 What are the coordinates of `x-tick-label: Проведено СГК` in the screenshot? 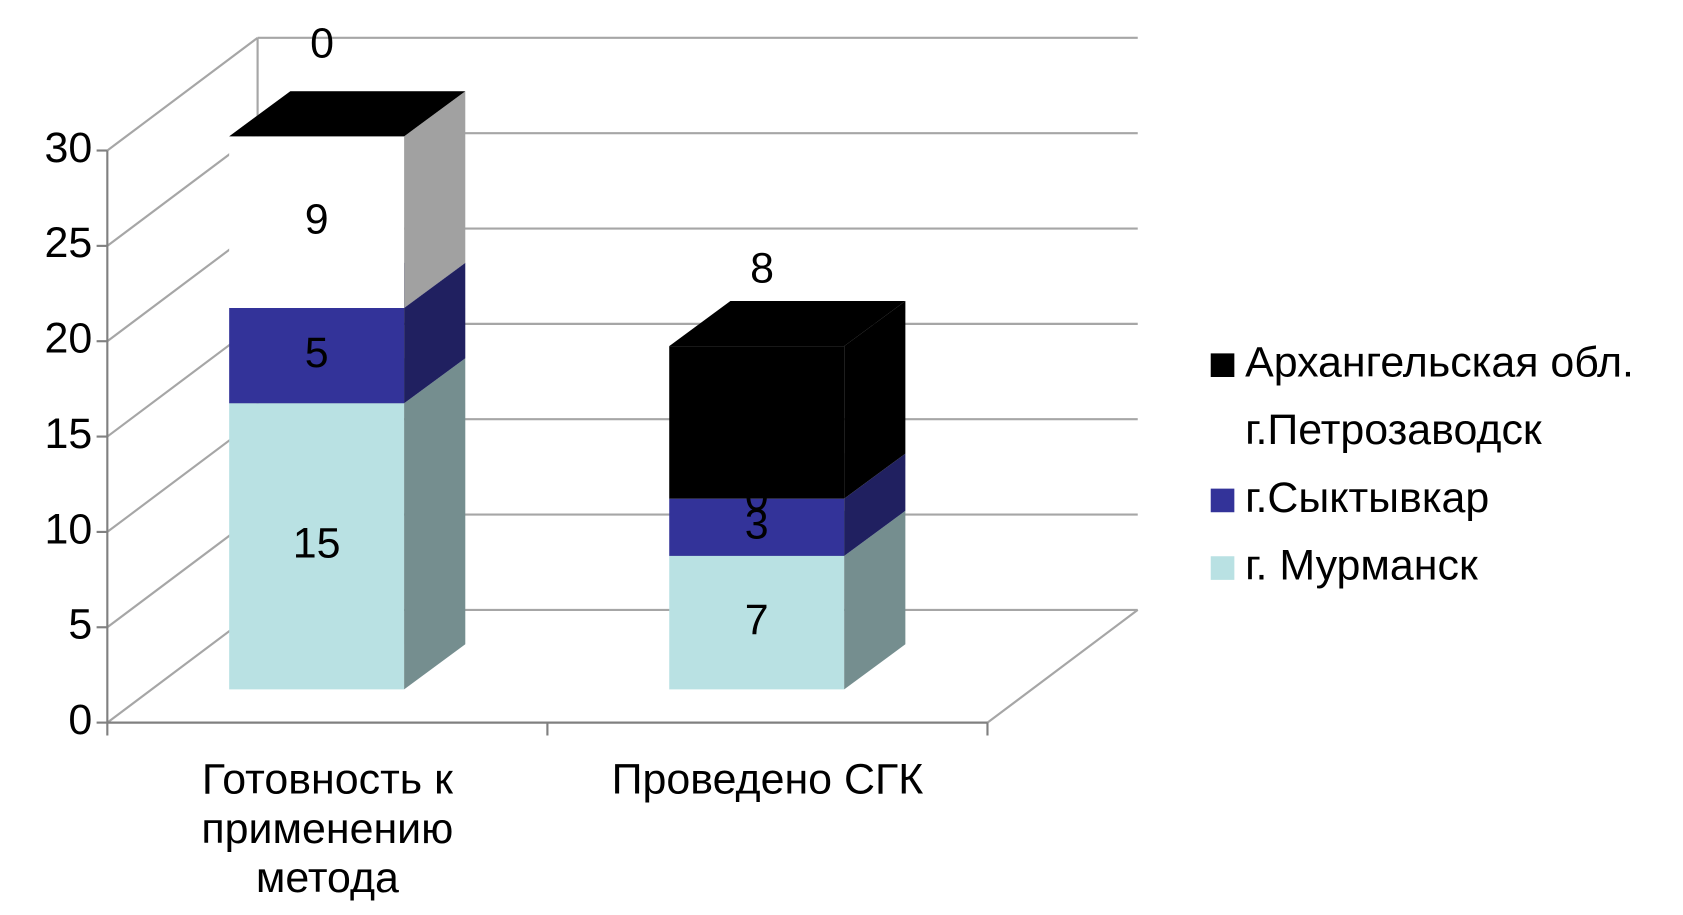 It's located at (767, 779).